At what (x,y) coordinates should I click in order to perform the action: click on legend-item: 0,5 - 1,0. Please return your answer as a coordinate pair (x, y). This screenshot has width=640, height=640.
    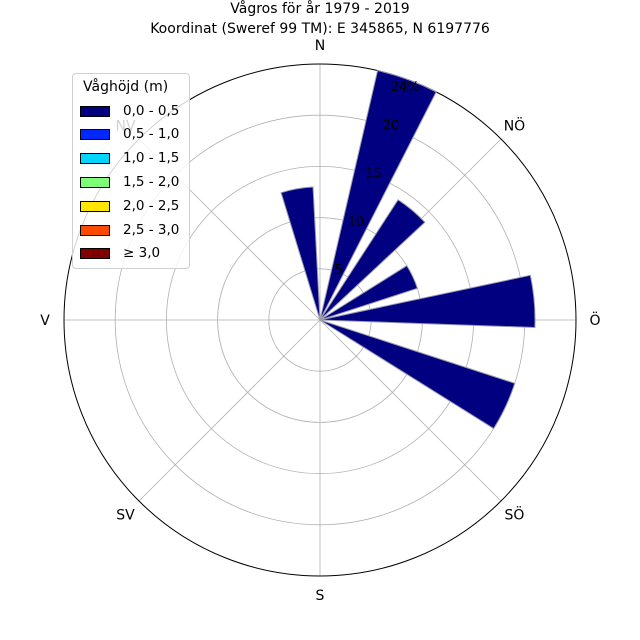
    Looking at the image, I should click on (129, 134).